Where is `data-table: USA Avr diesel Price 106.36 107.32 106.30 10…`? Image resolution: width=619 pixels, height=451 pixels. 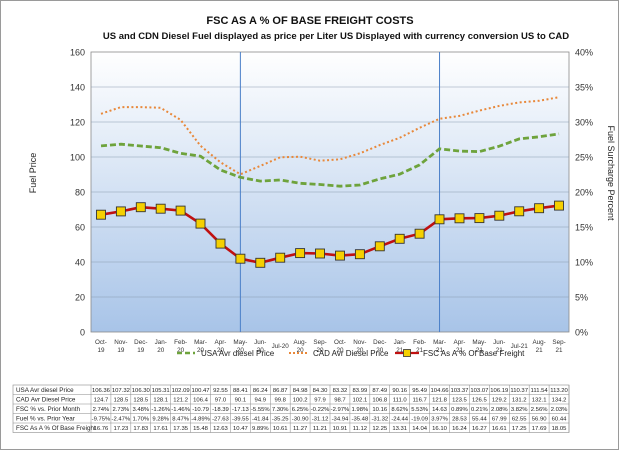 data-table: USA Avr diesel Price 106.36 107.32 106.30 10… is located at coordinates (291, 408).